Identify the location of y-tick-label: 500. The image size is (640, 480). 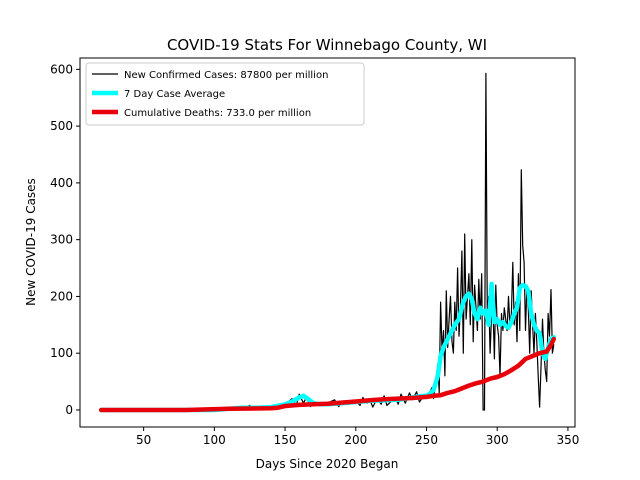
(61, 126).